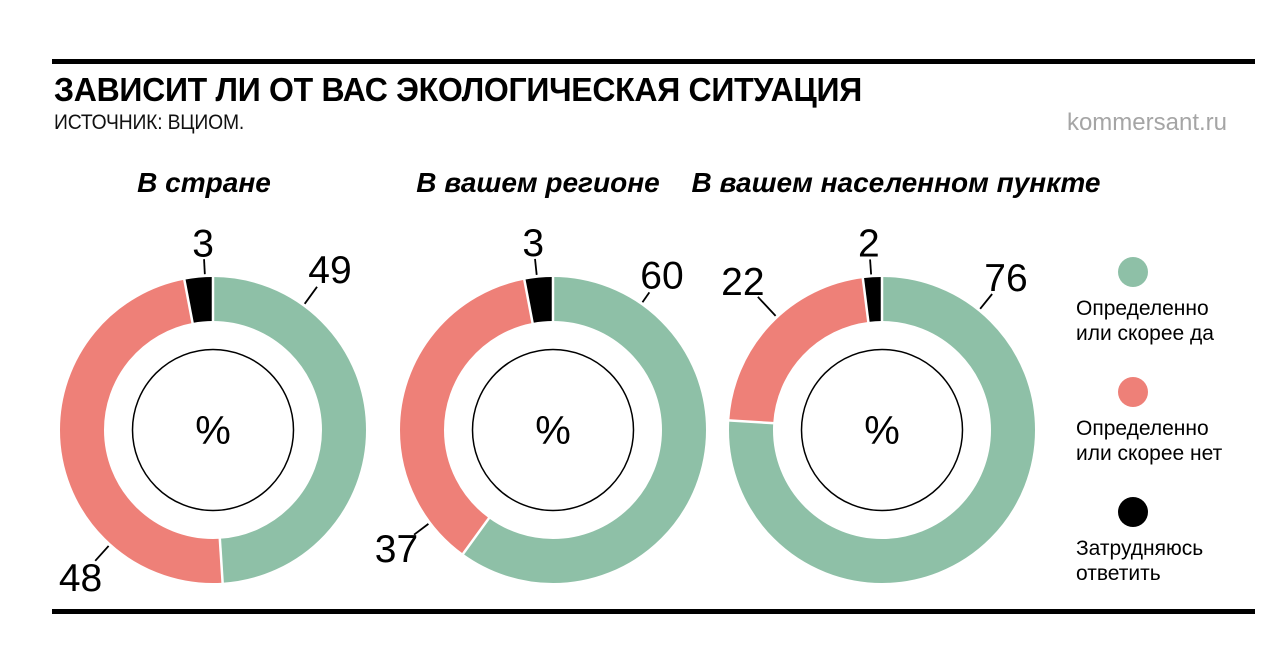  Describe the element at coordinates (1142, 308) in the screenshot. I see `legend-label-yes-line1: Определенно` at that location.